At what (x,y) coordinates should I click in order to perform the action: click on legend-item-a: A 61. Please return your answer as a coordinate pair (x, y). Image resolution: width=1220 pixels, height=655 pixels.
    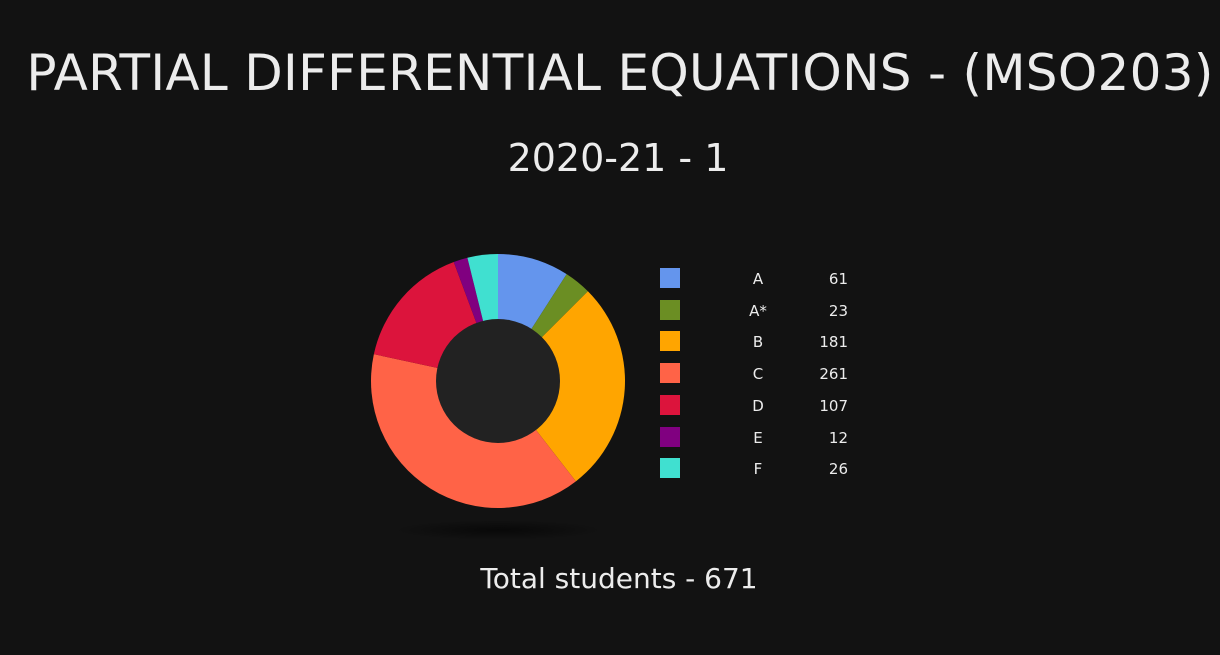
    Looking at the image, I should click on (768, 278).